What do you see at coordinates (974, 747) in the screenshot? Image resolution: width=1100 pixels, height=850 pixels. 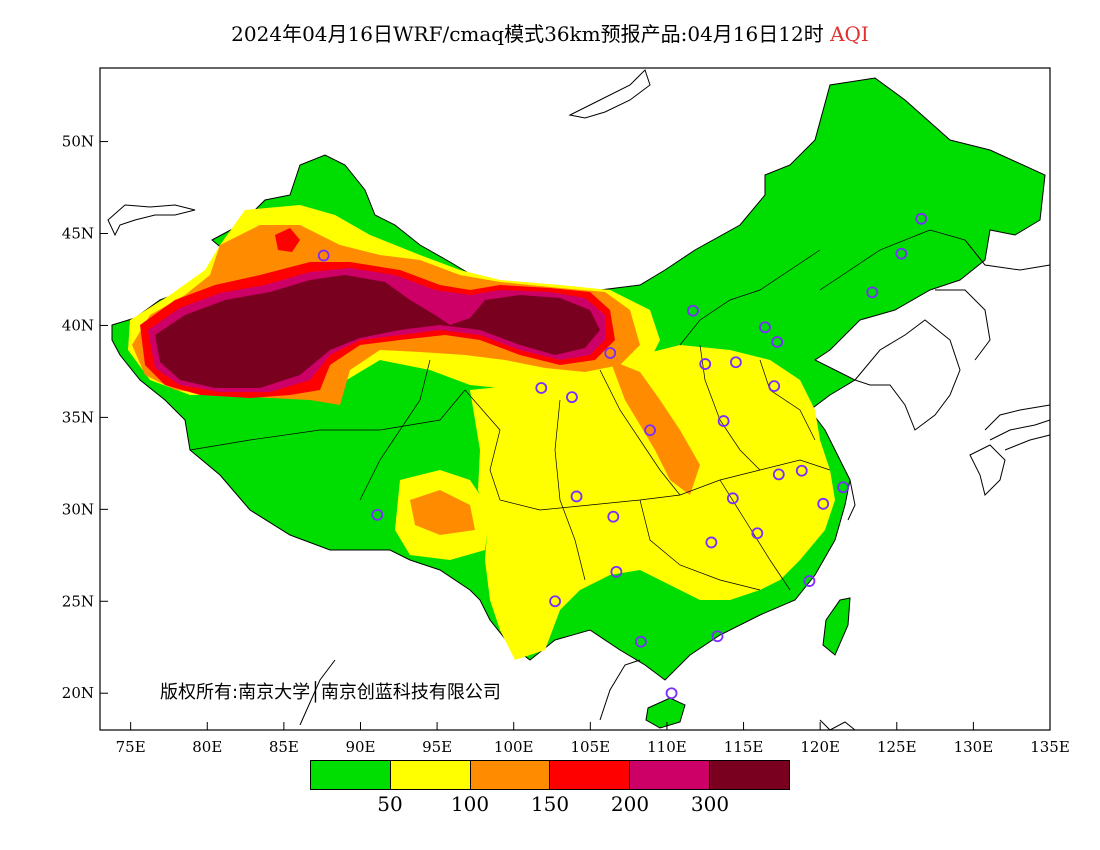 I see `lon-tick-label: 130E` at bounding box center [974, 747].